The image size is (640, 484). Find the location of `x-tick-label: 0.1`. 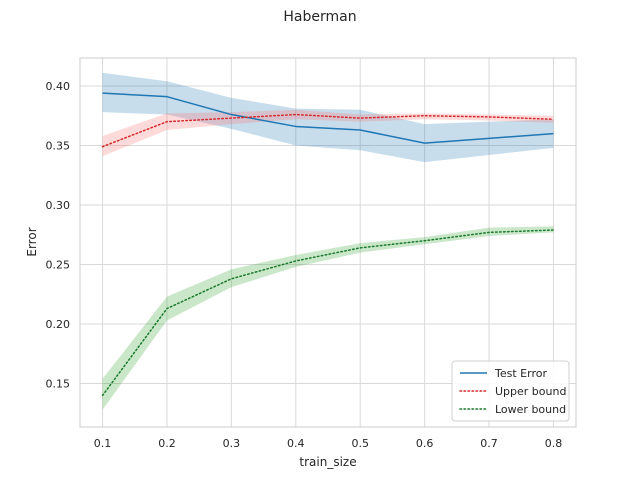

x-tick-label: 0.1 is located at coordinates (103, 443).